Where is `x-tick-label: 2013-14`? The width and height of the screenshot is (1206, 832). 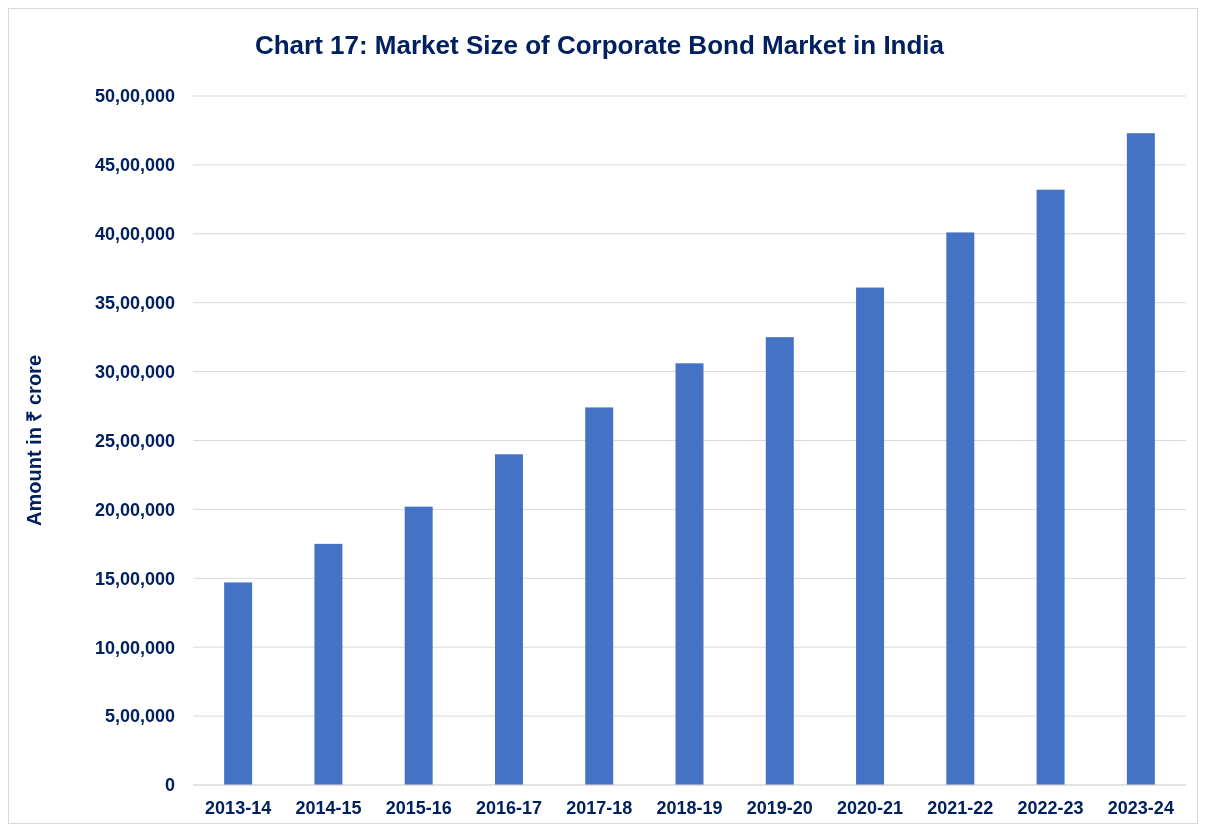
x-tick-label: 2013-14 is located at coordinates (238, 808).